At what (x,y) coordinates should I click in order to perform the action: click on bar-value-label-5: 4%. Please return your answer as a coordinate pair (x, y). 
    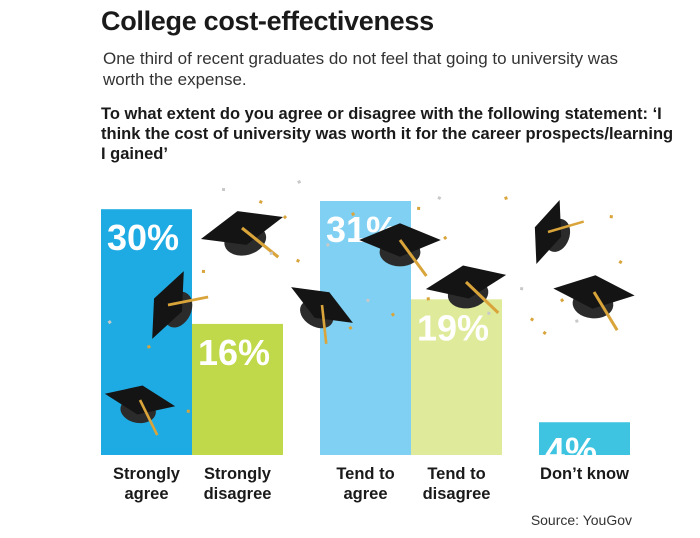
    Looking at the image, I should click on (571, 450).